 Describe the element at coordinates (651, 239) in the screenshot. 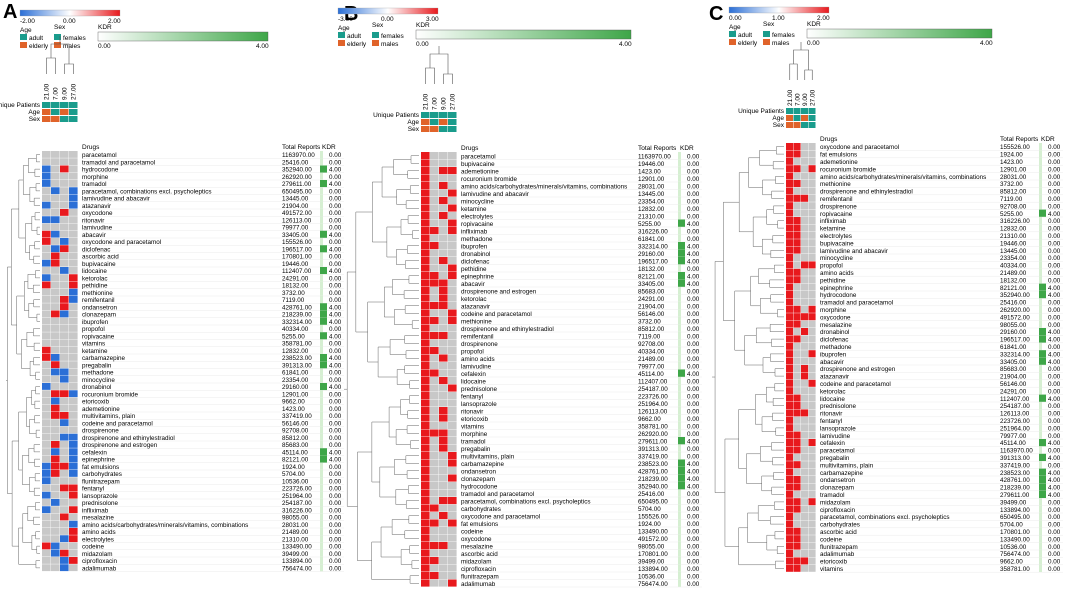

I see `reports-value: 61841.00` at that location.